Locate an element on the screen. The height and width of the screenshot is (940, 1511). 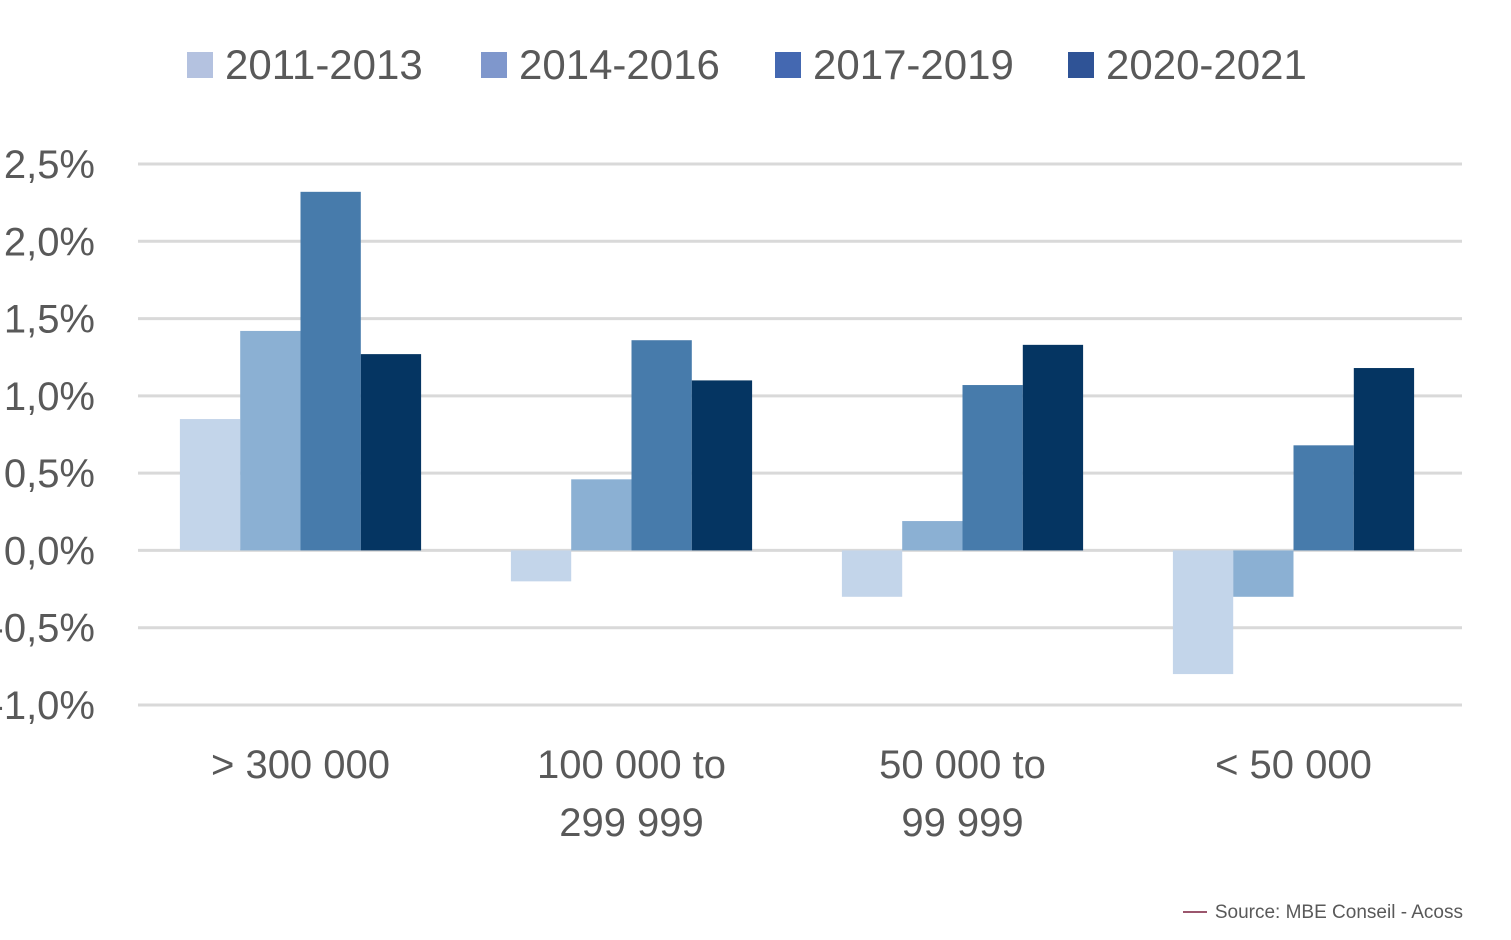
x-category-label: 100 000 to 299 999 is located at coordinates (631, 794).